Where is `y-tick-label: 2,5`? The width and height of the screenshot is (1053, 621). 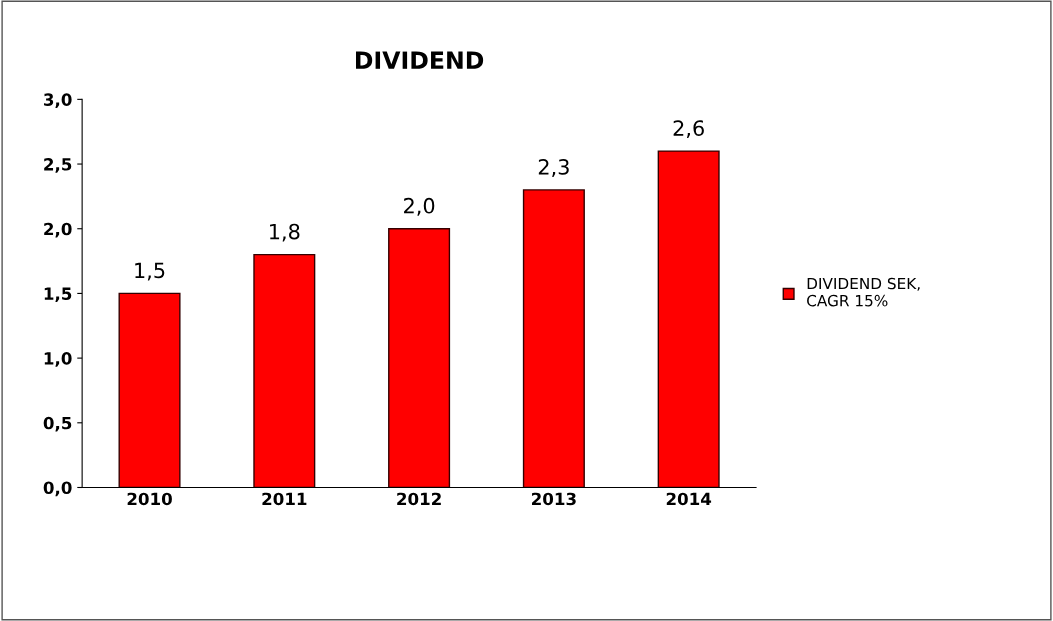 y-tick-label: 2,5 is located at coordinates (58, 165).